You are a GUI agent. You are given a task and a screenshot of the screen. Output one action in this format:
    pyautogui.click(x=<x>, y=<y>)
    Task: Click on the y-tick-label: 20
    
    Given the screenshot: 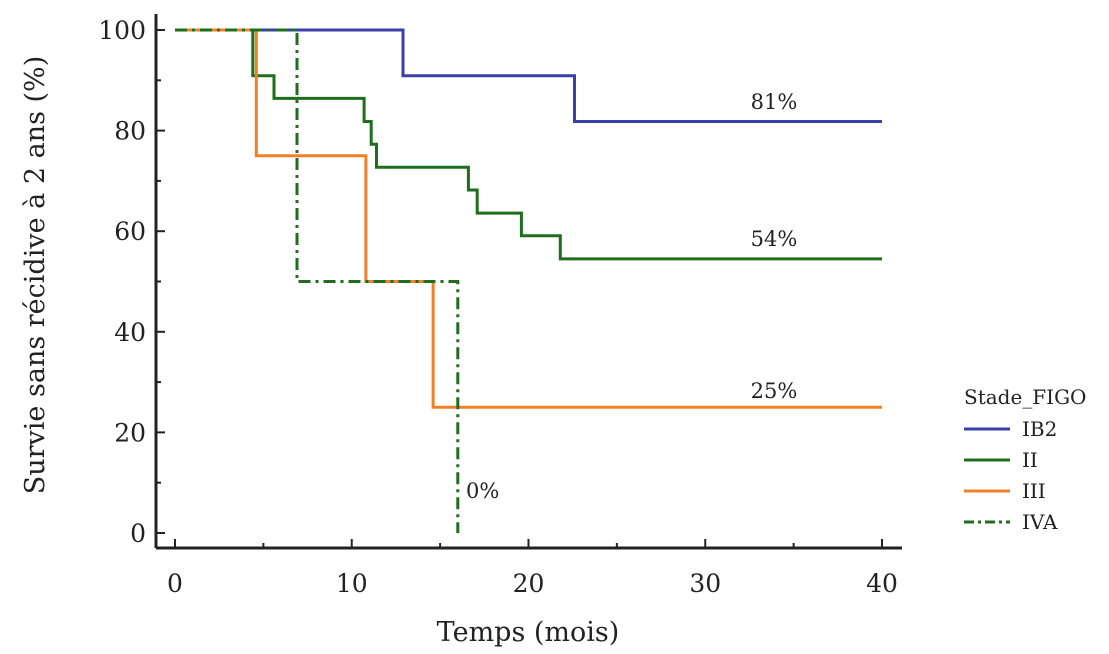 What is the action you would take?
    pyautogui.click(x=130, y=432)
    